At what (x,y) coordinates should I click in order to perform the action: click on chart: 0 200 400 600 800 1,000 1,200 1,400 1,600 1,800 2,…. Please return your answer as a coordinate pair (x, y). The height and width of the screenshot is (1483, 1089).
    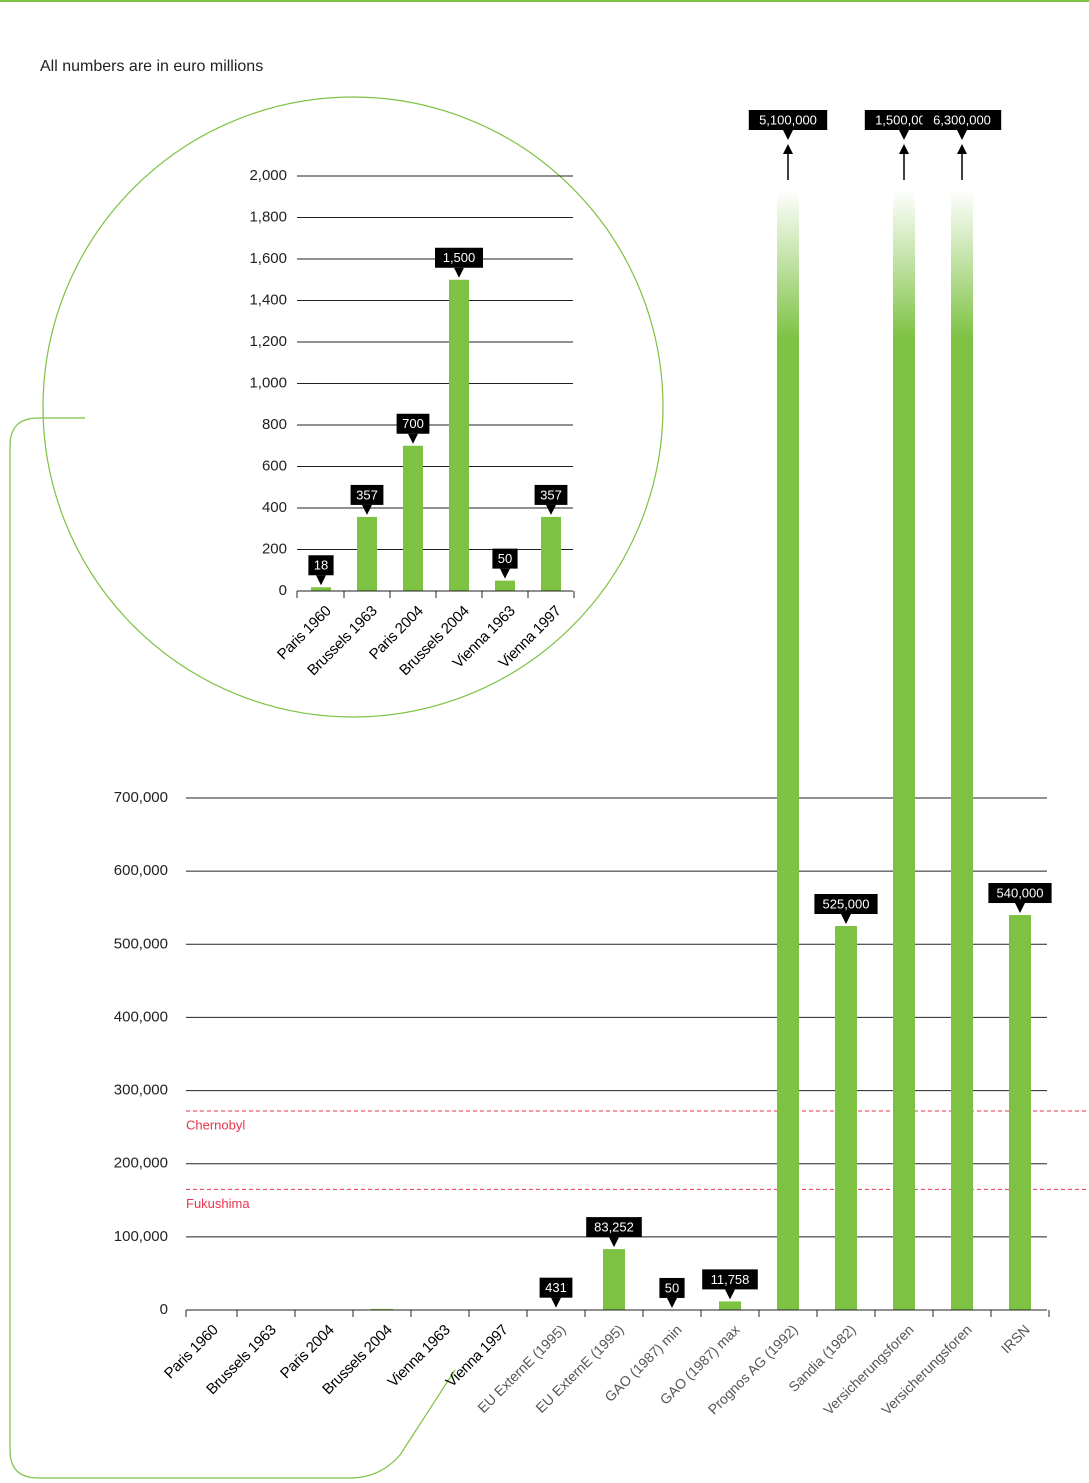
    Looking at the image, I should click on (412, 423).